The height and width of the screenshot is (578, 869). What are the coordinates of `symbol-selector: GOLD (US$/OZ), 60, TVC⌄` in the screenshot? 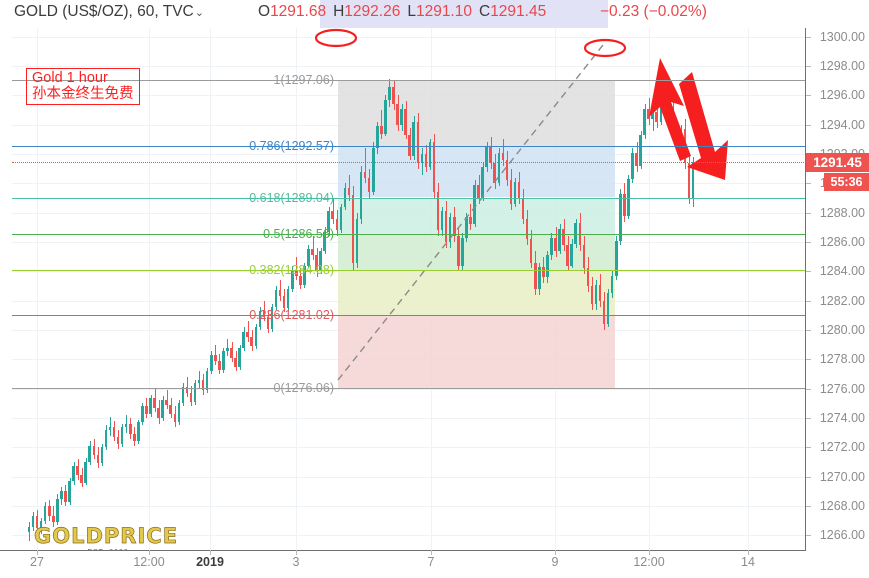 It's located at (109, 12).